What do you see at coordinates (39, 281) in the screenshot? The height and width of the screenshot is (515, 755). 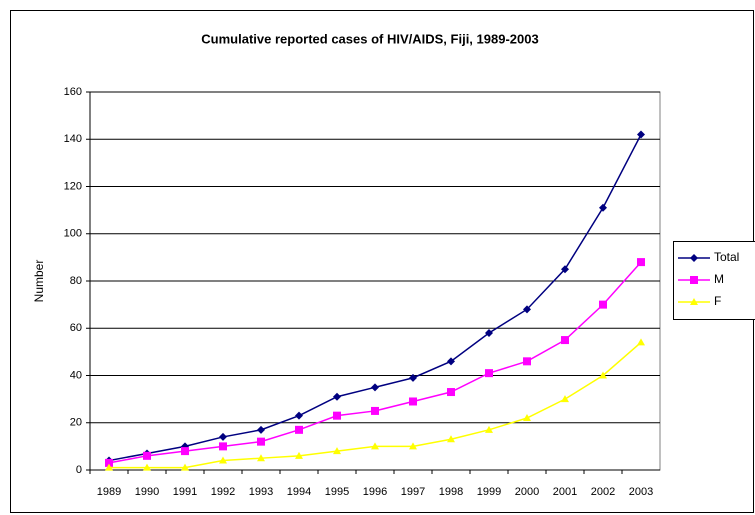 I see `y-axis-label: Number` at bounding box center [39, 281].